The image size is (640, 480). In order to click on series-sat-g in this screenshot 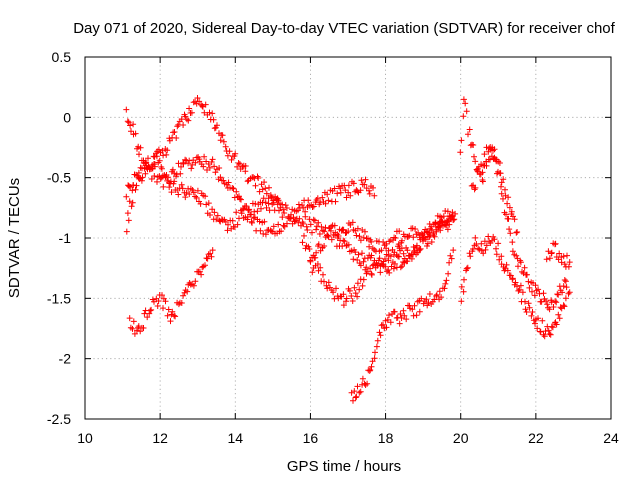, I will do `click(402, 325)`.